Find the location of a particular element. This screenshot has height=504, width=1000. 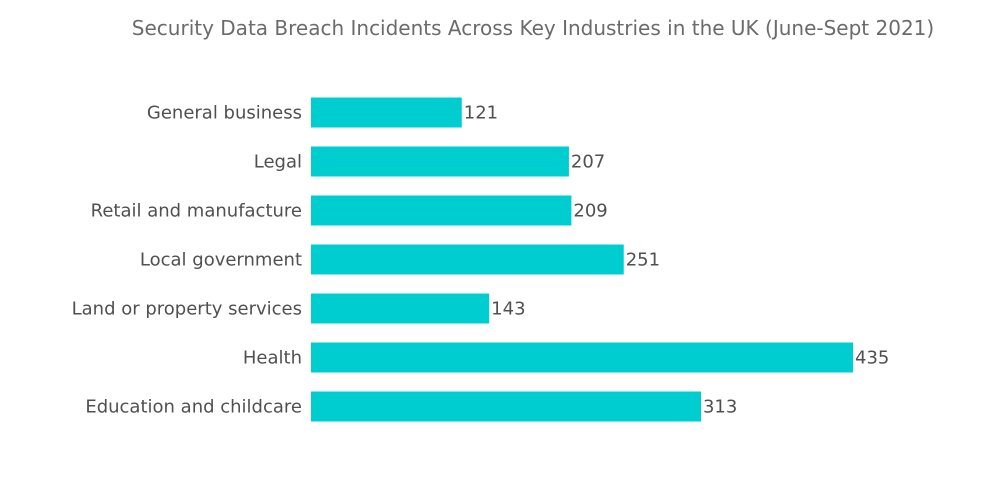

data-label: 143 is located at coordinates (508, 309).